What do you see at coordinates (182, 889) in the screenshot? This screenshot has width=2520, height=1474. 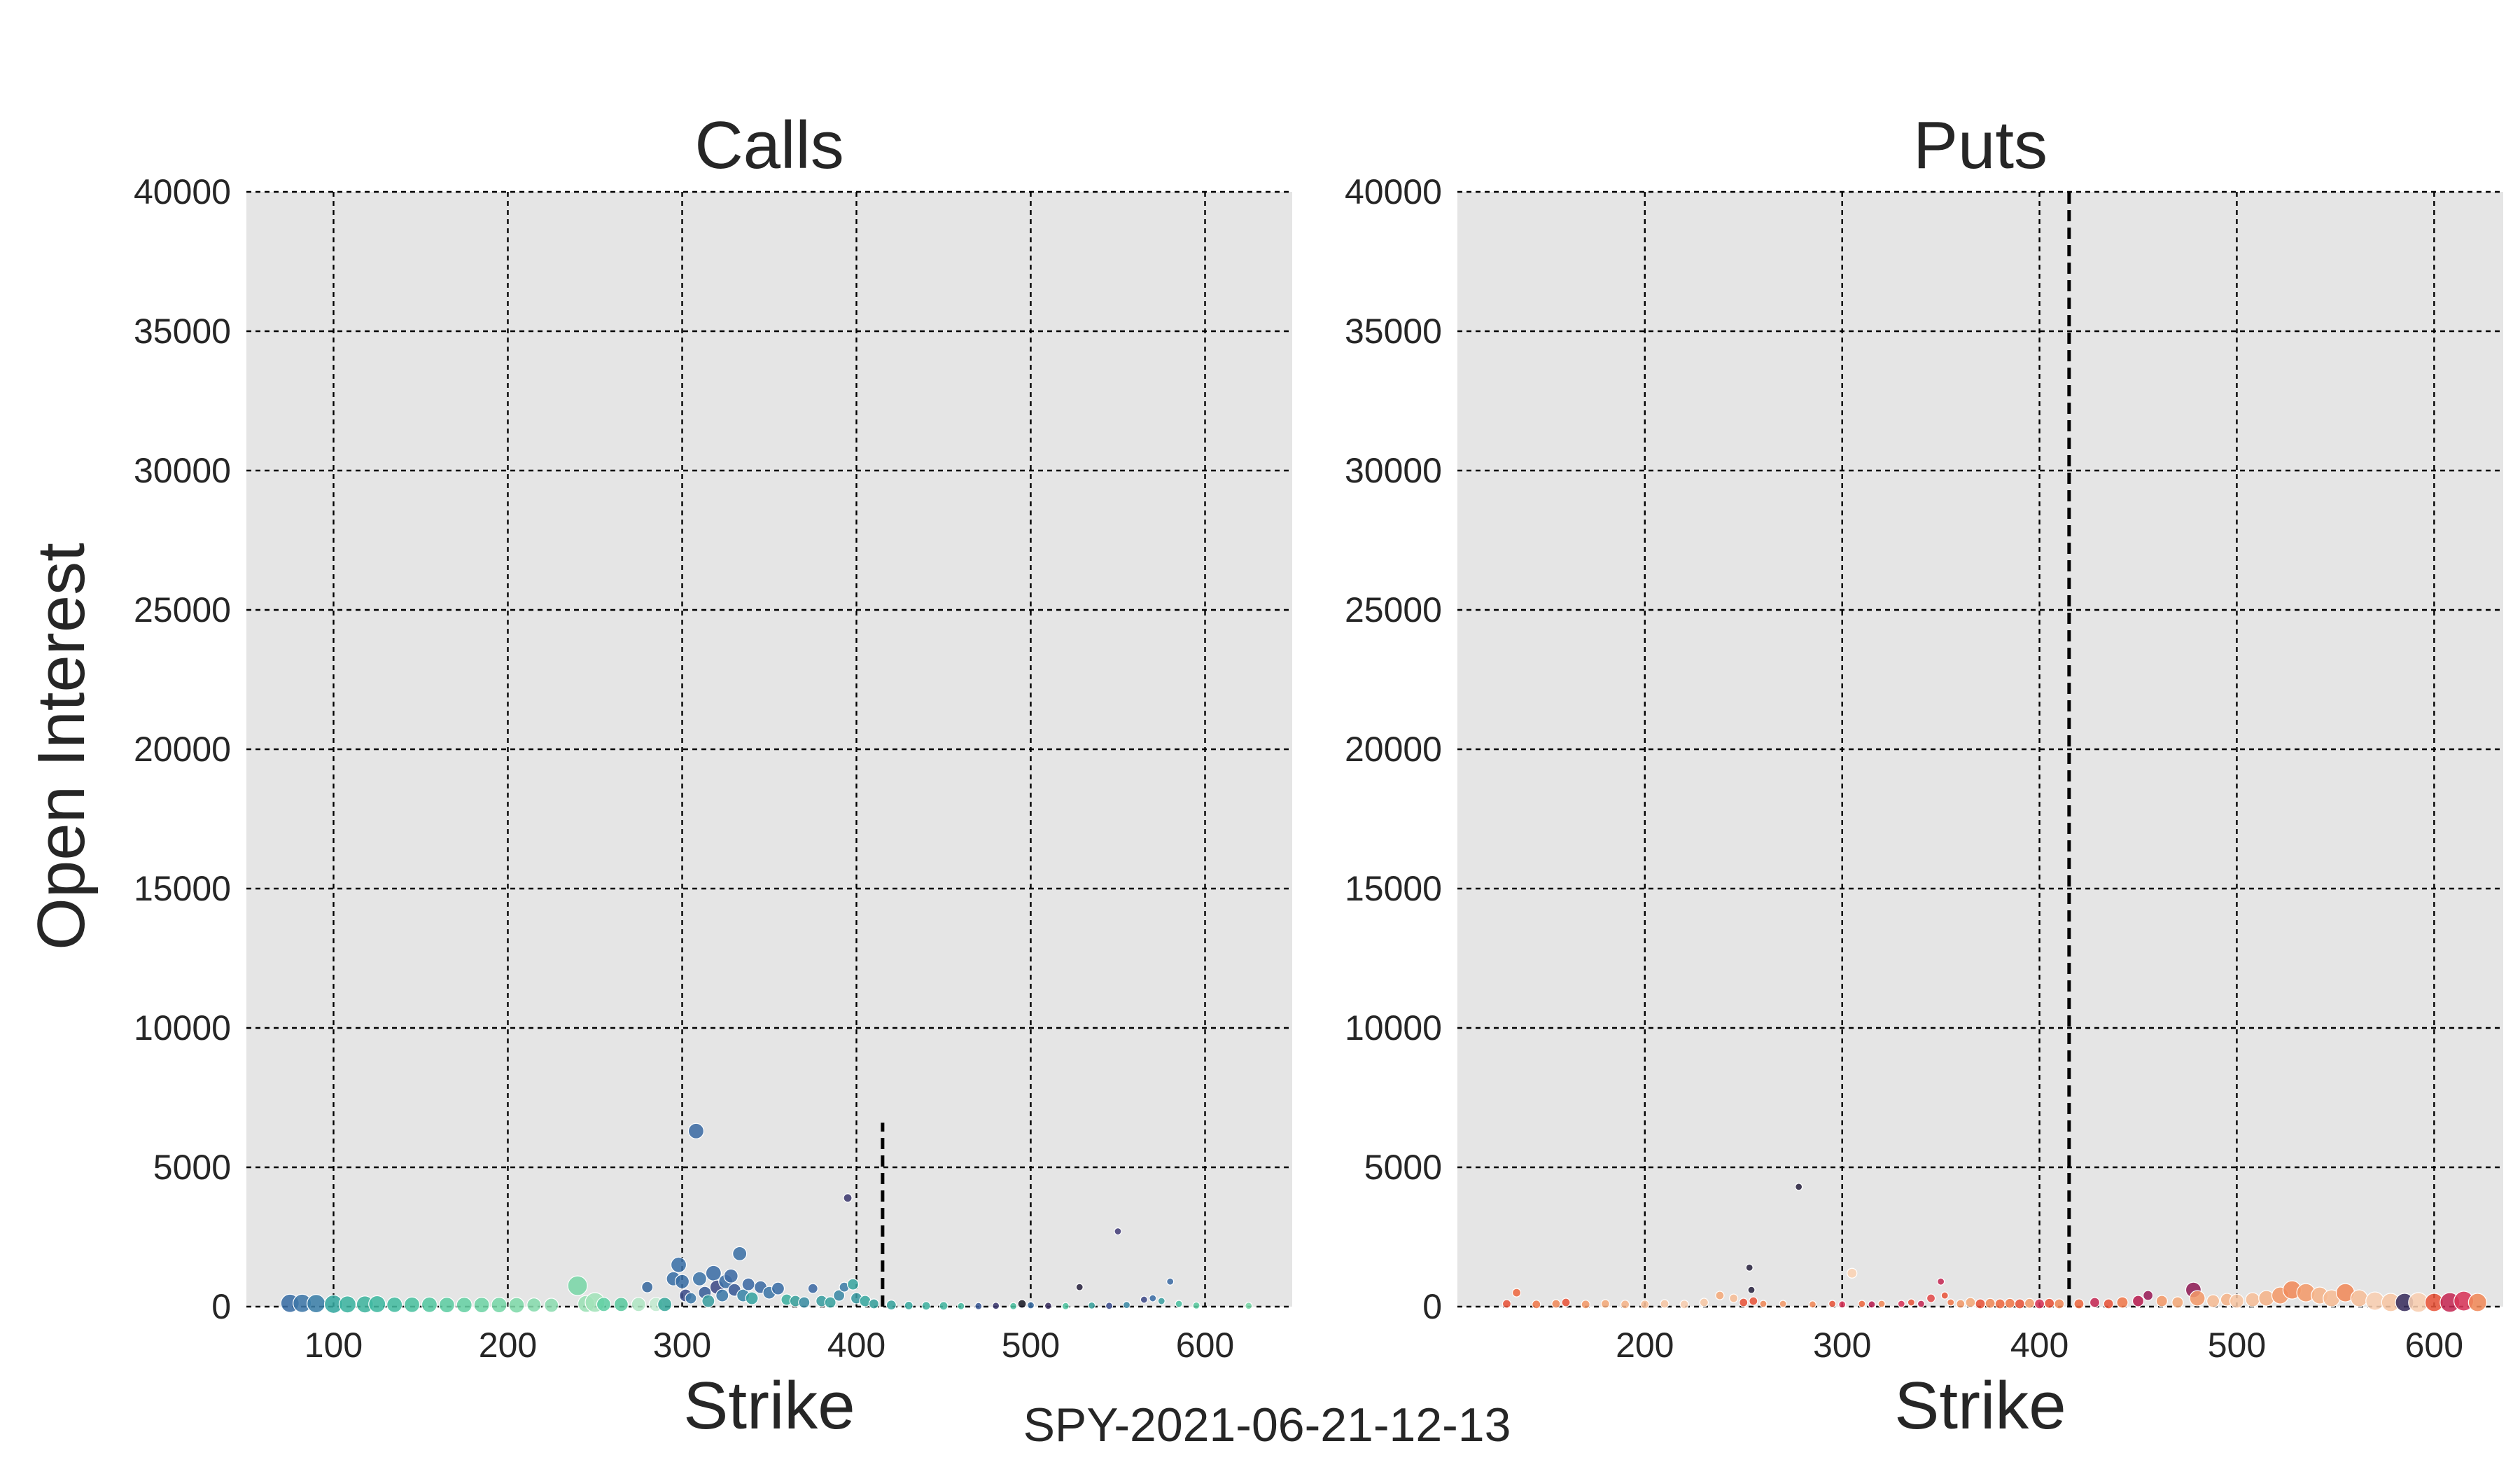 I see `calls-y-tick-label: 15000` at bounding box center [182, 889].